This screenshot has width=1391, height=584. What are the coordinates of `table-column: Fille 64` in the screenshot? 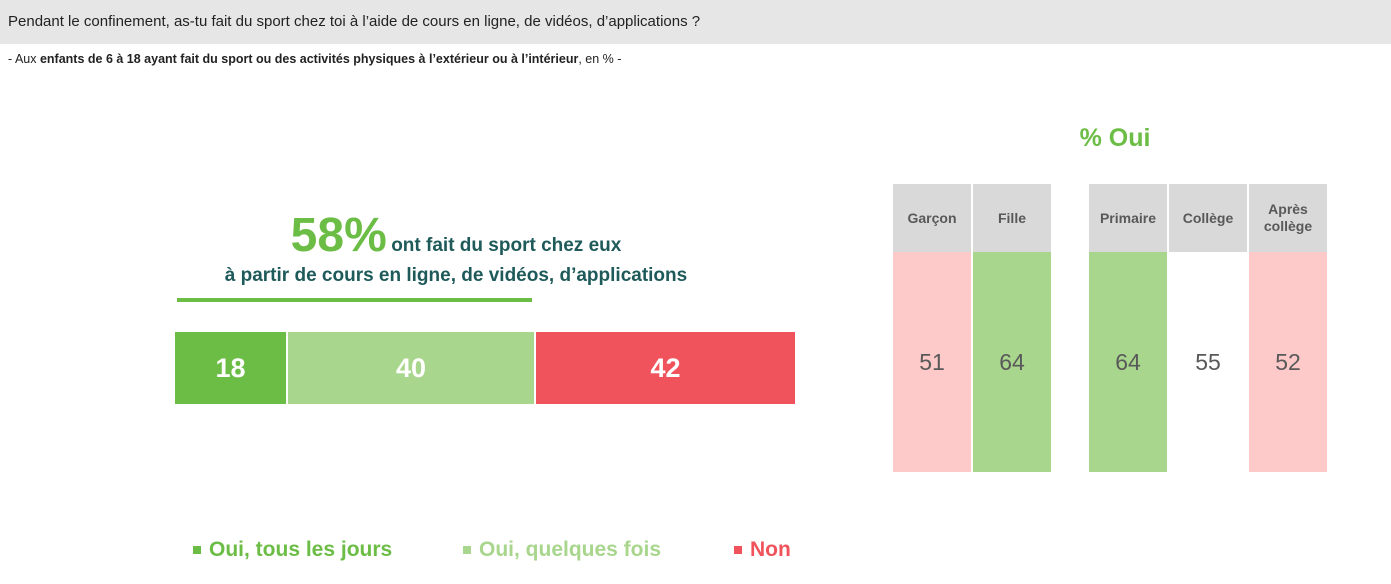 It's located at (1012, 328).